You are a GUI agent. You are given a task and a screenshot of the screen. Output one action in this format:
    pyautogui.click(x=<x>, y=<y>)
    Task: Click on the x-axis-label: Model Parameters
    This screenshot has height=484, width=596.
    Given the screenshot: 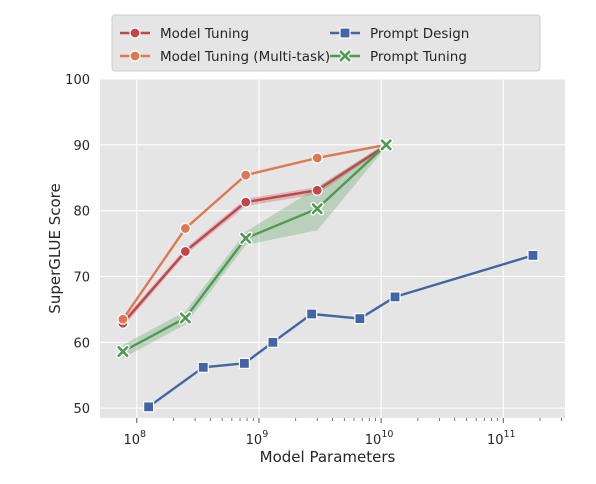 What is the action you would take?
    pyautogui.click(x=328, y=457)
    